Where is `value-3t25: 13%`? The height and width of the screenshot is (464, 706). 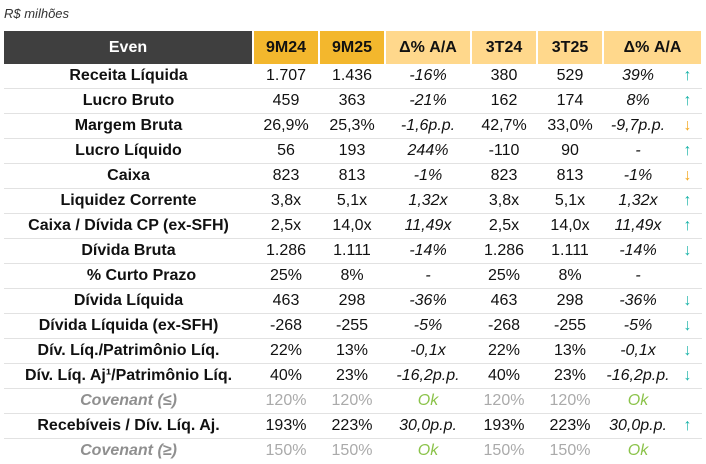 value-3t25: 13% is located at coordinates (570, 351).